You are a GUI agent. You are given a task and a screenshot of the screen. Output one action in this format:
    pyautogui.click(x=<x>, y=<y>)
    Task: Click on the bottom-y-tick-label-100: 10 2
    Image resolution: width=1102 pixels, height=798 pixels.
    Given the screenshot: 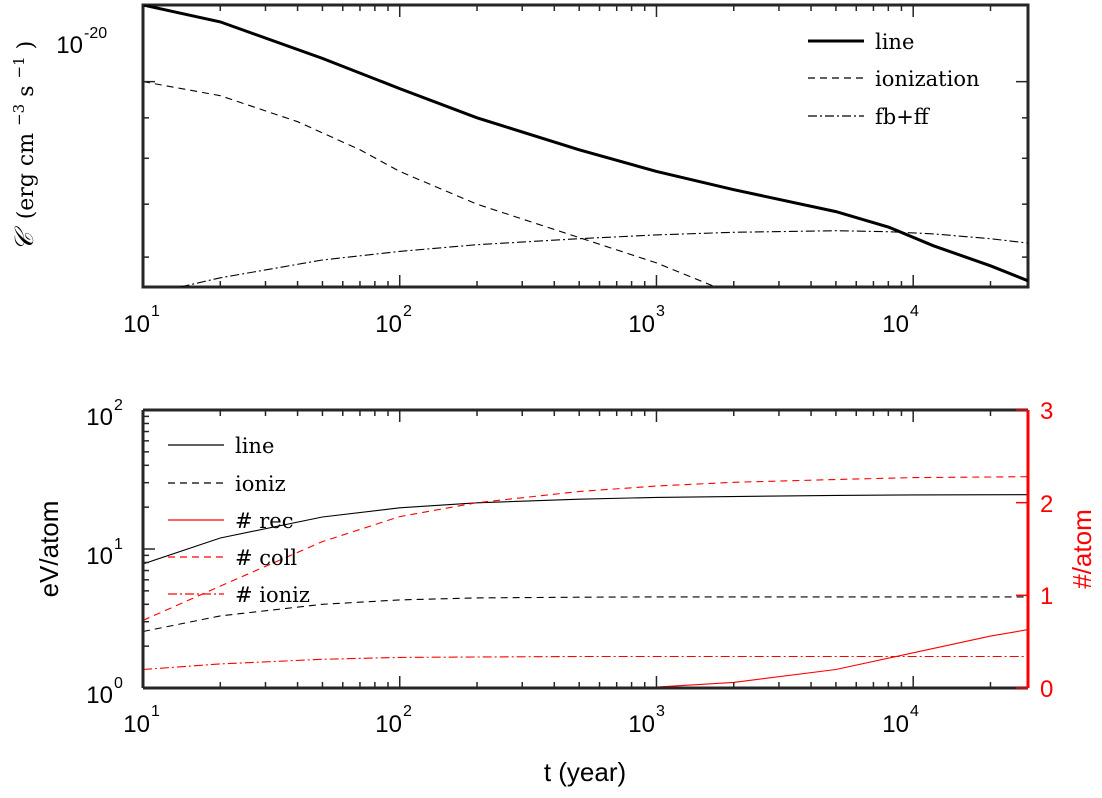 What is the action you would take?
    pyautogui.click(x=104, y=414)
    